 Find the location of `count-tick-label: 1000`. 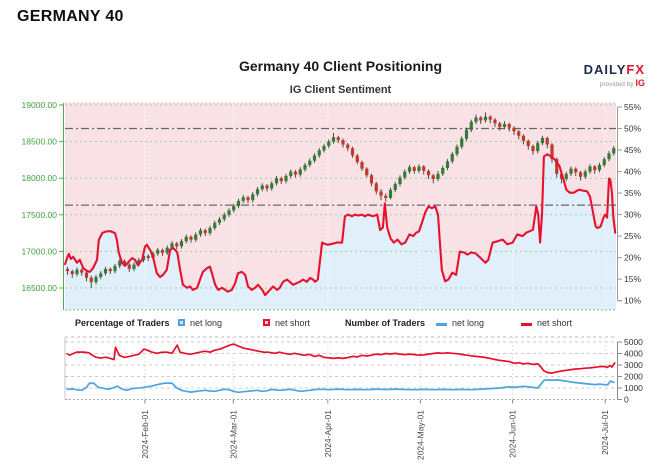

count-tick-label: 1000 is located at coordinates (633, 388).